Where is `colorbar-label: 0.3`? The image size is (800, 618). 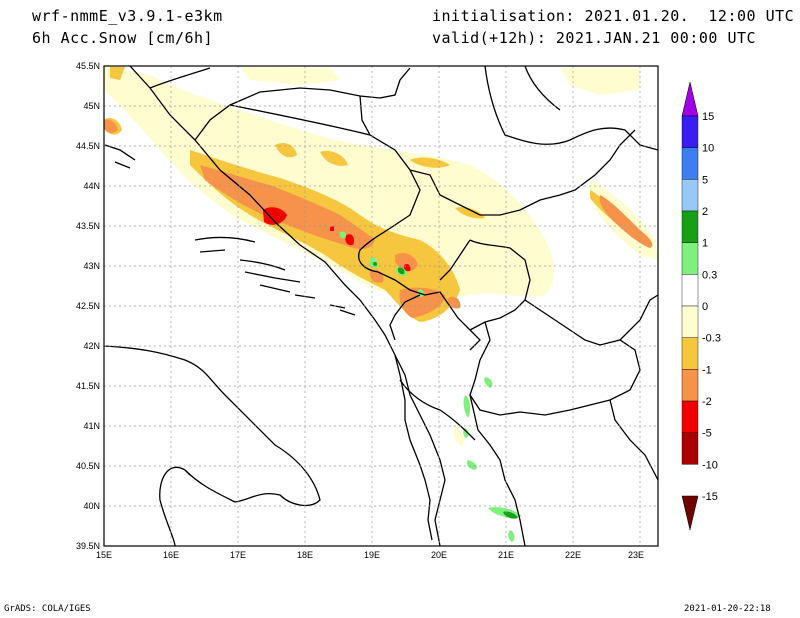 colorbar-label: 0.3 is located at coordinates (709, 275).